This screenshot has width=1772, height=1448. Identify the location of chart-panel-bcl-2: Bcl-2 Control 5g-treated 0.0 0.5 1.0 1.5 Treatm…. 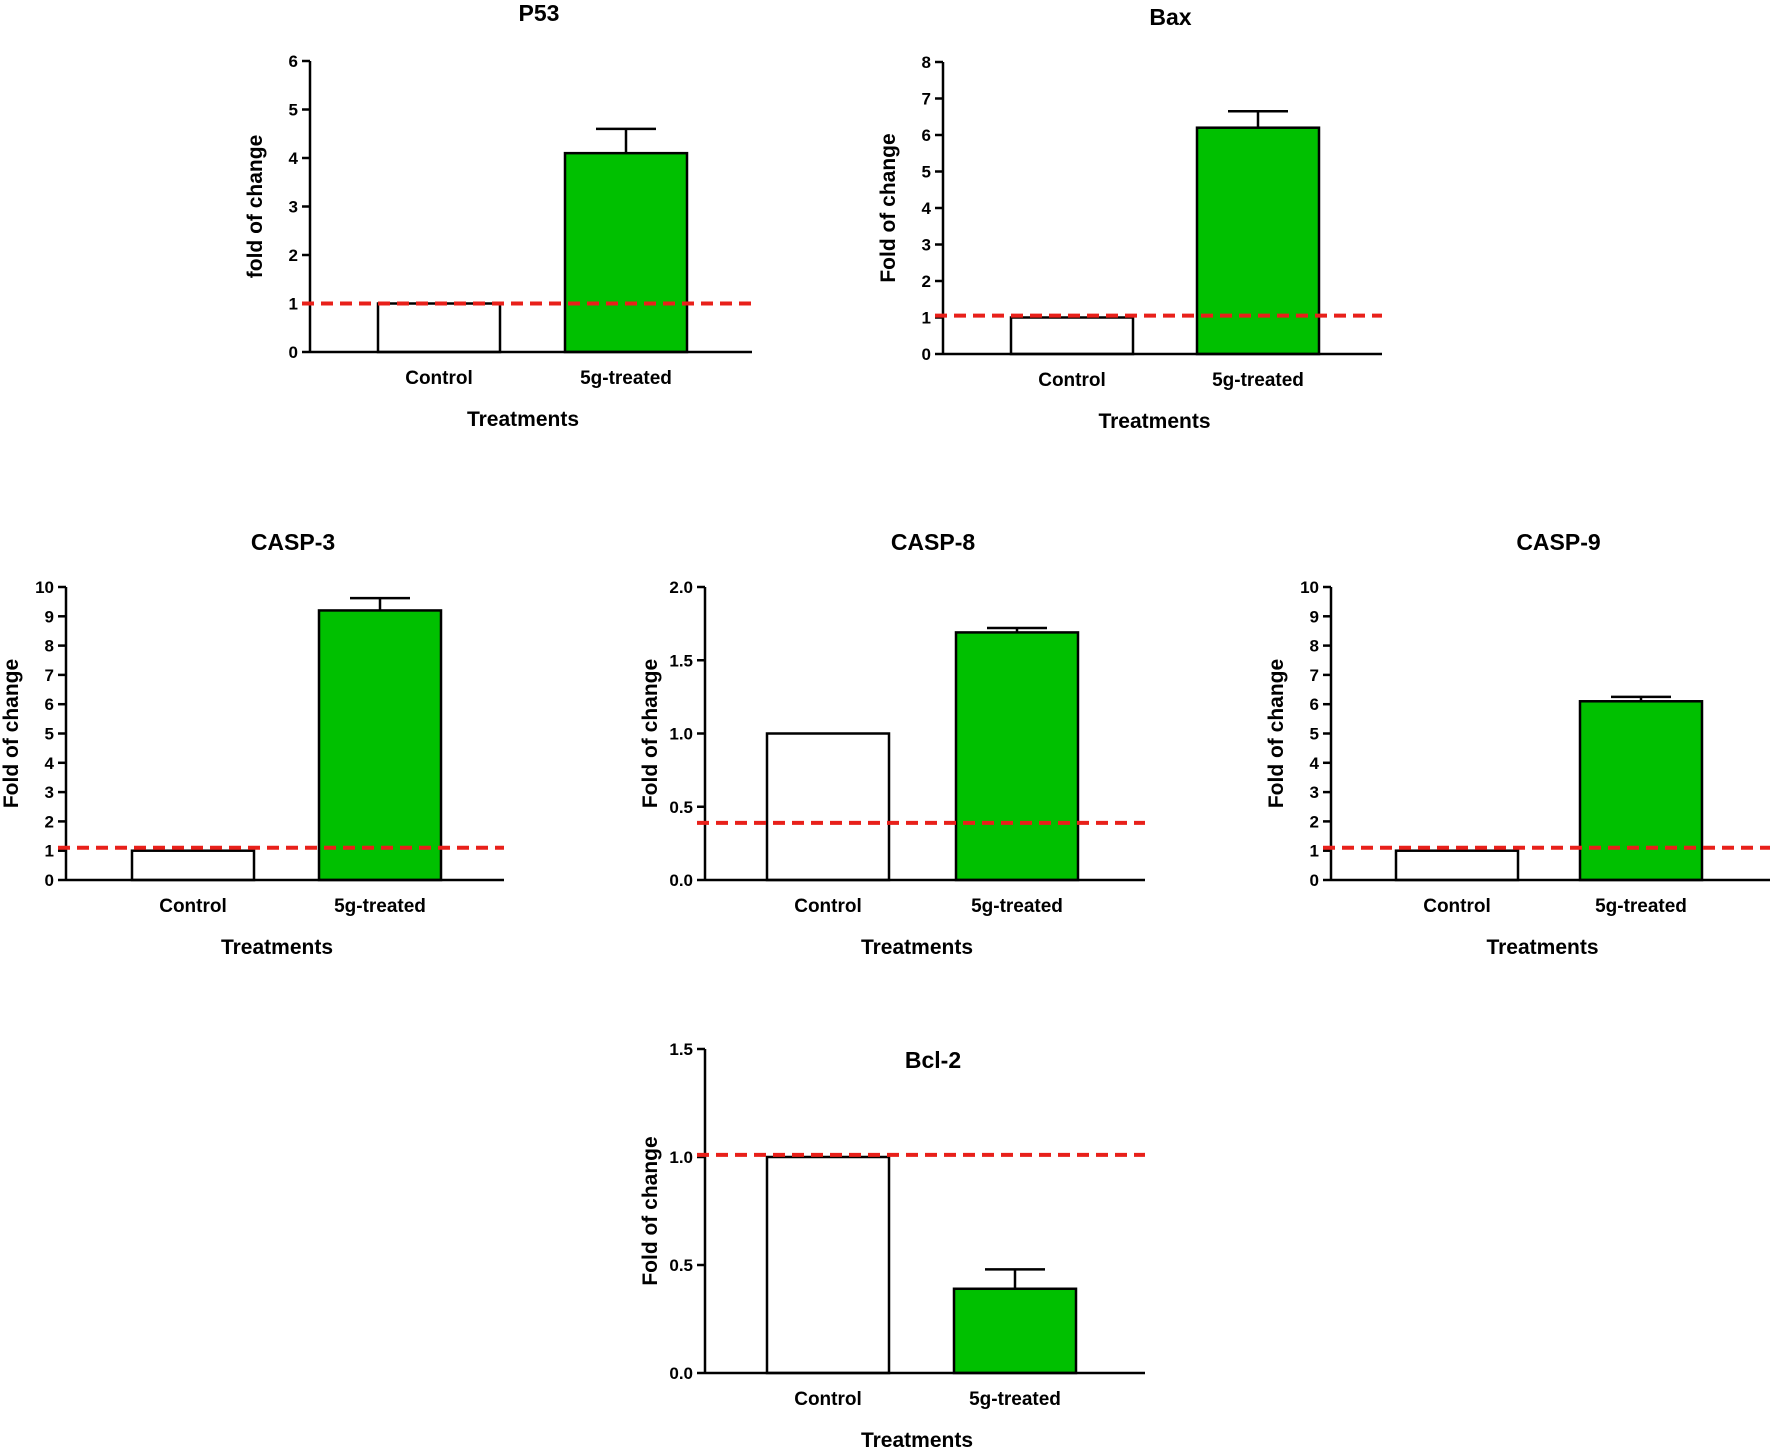
(892, 1244).